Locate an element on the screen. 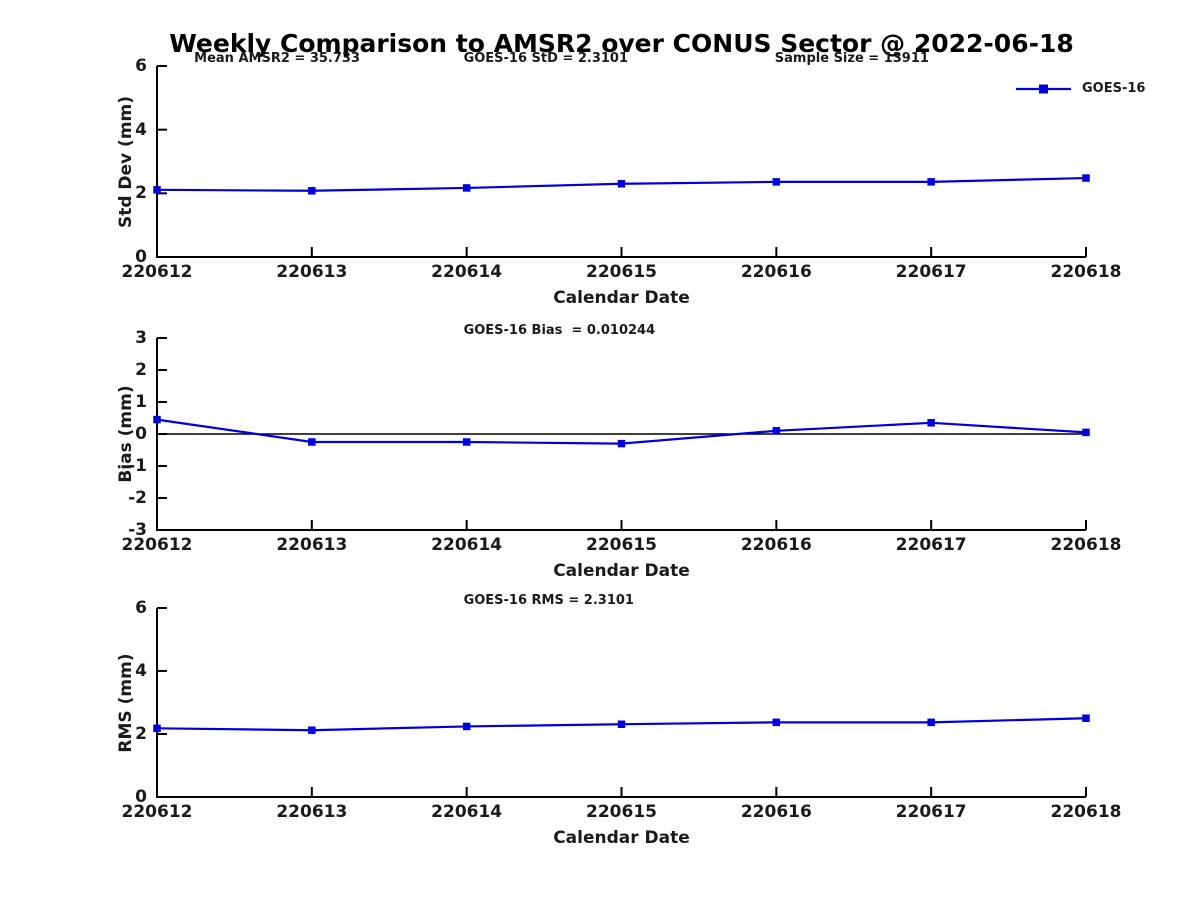 This screenshot has width=1200, height=900. y-axis-label: RMS (mm) is located at coordinates (126, 702).